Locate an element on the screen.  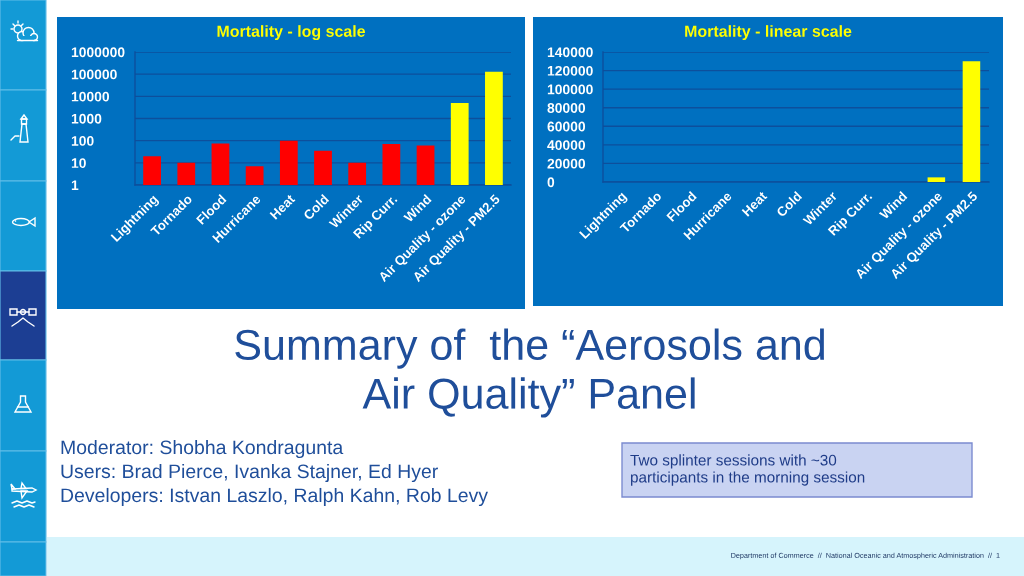
y-tick-label: 40000 is located at coordinates (566, 145).